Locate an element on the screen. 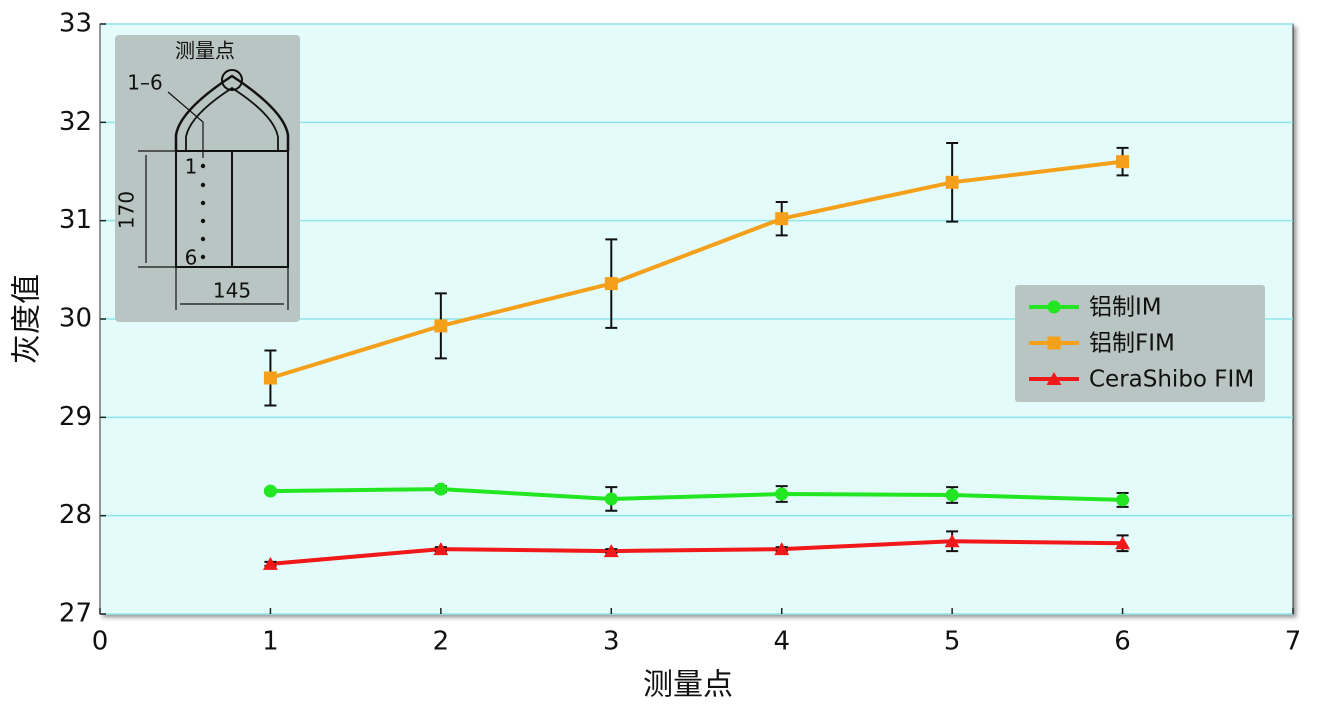 This screenshot has height=717, width=1318. y-tick-label: 28 is located at coordinates (75, 515).